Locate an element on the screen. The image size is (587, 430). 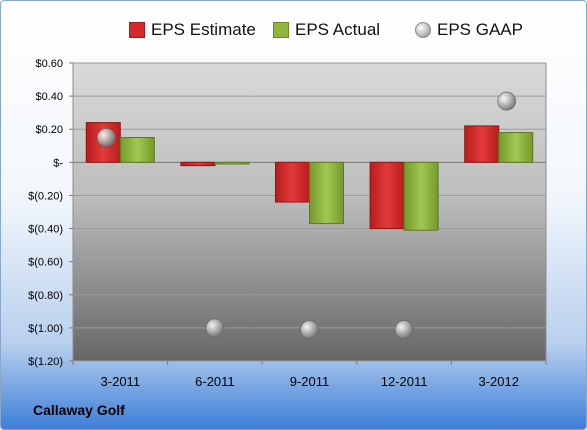
bar-eps-actual-3-2012 is located at coordinates (516, 147).